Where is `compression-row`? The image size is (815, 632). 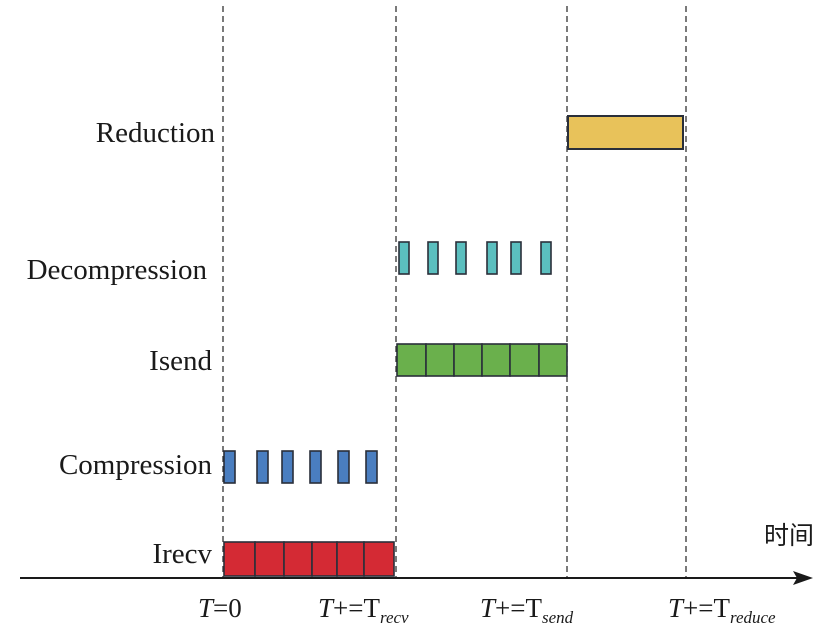
compression-row is located at coordinates (300, 467).